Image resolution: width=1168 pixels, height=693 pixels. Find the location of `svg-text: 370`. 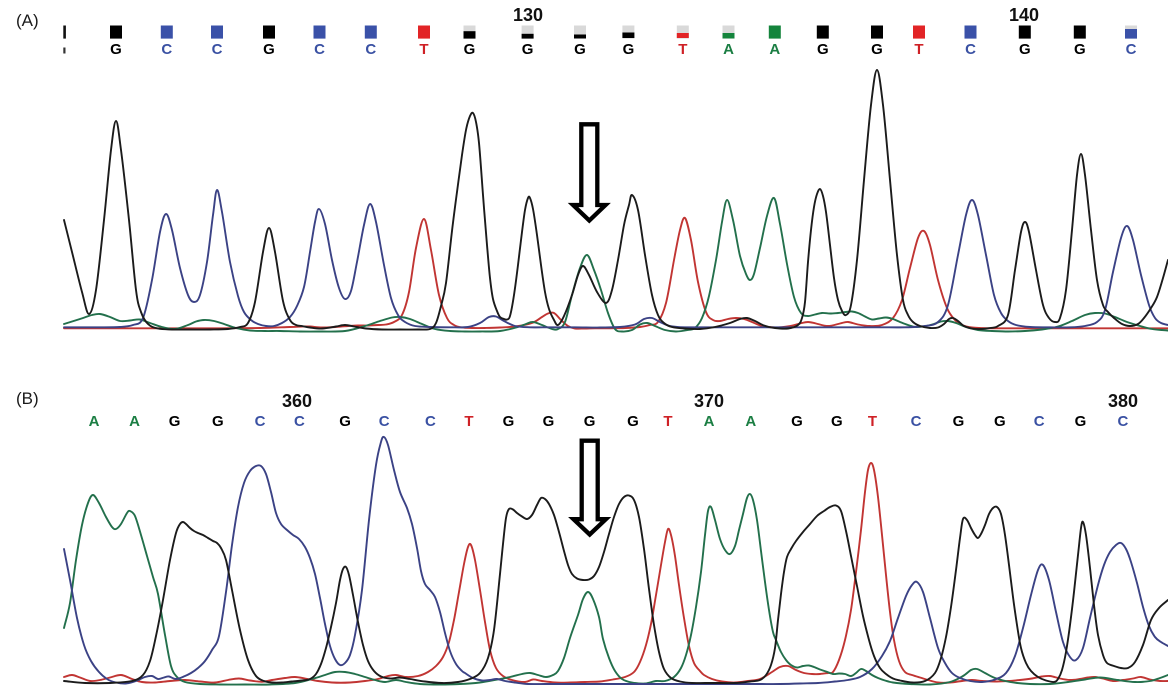

svg-text: 370 is located at coordinates (709, 401).